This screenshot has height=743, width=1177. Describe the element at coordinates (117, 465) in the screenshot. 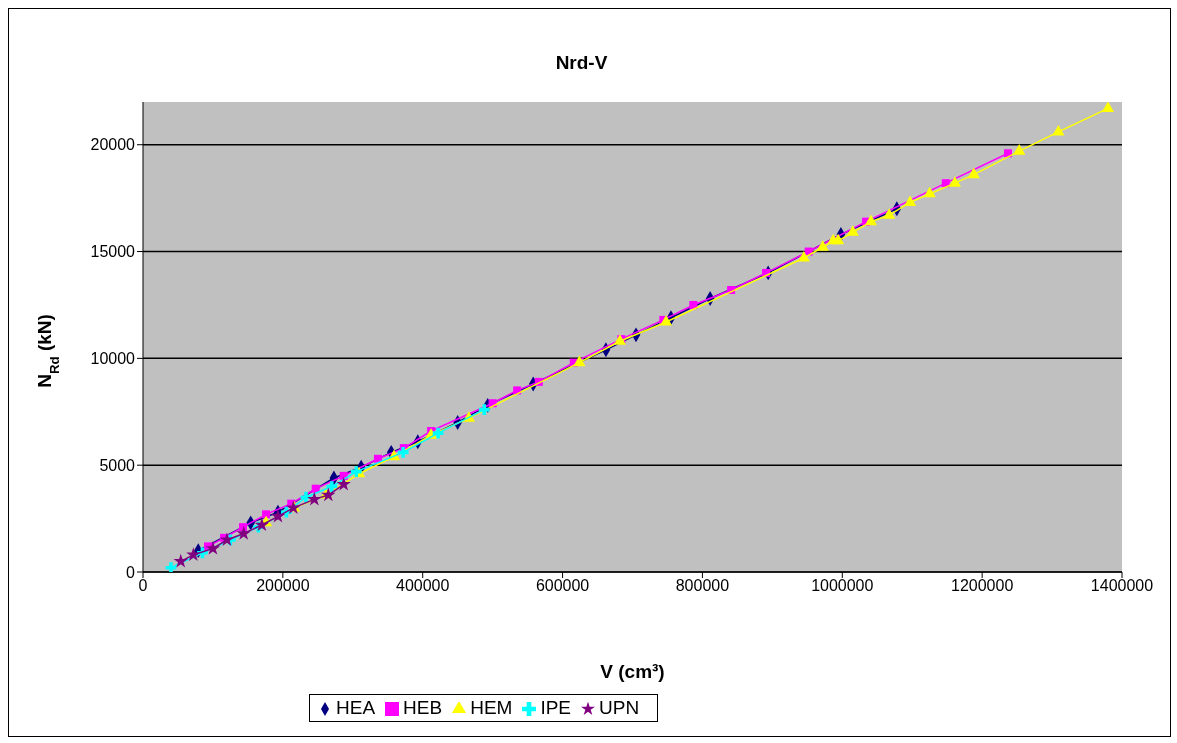

I see `y-tick-label: 5000` at that location.